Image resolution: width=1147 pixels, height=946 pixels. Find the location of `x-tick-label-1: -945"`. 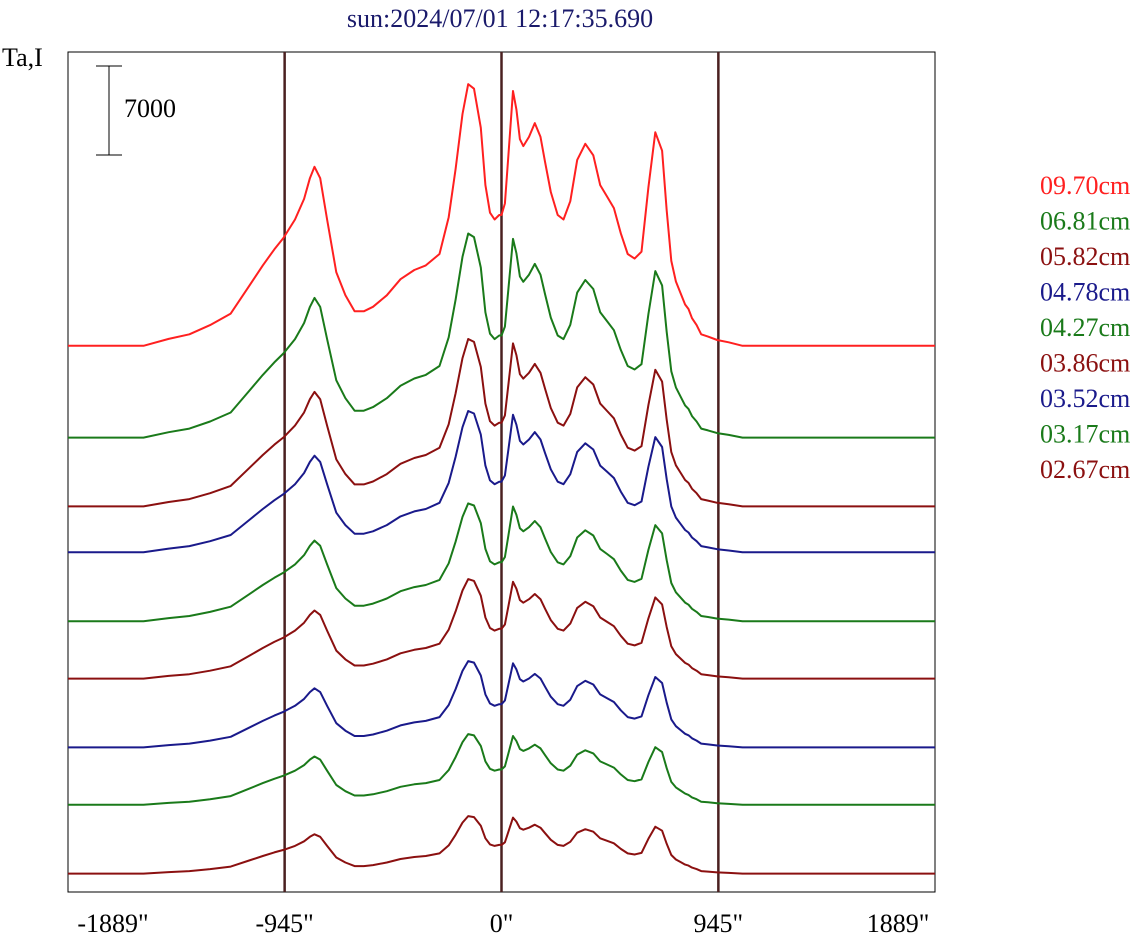

x-tick-label-1: -945" is located at coordinates (284, 923).